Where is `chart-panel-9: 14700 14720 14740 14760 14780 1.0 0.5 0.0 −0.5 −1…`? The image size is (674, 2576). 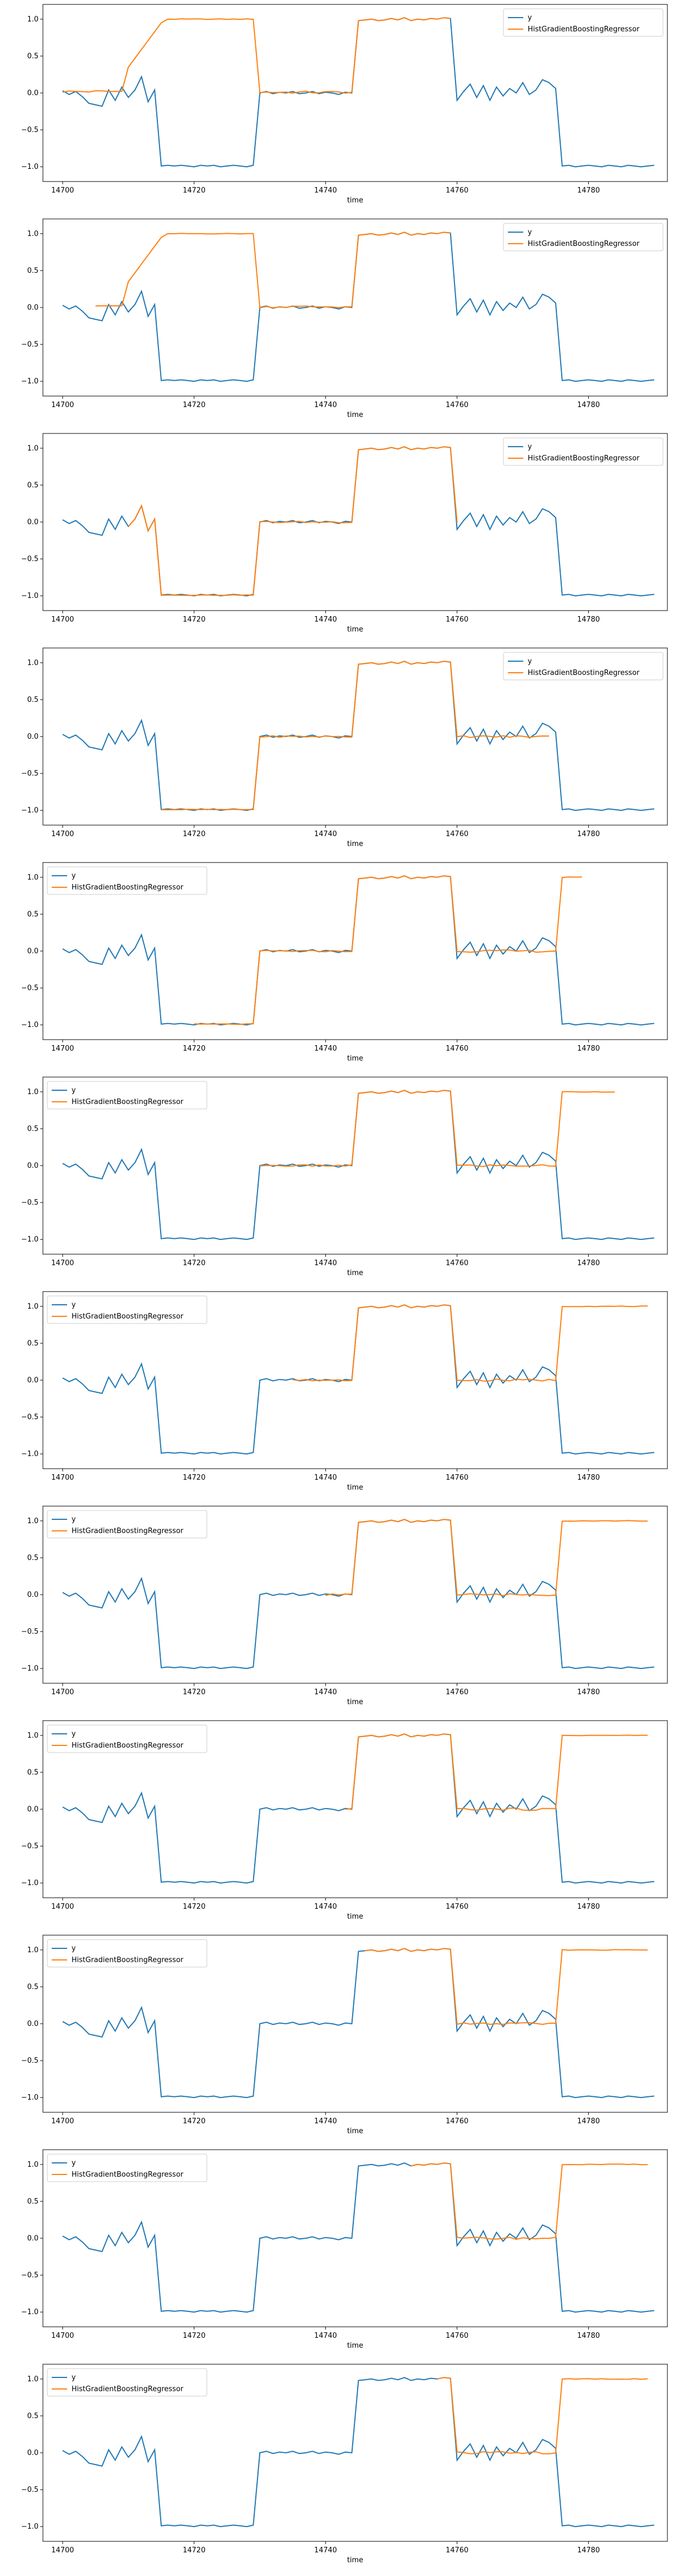 chart-panel-9: 14700 14720 14740 14760 14780 1.0 0.5 0.0 −0.5 −1… is located at coordinates (345, 1820).